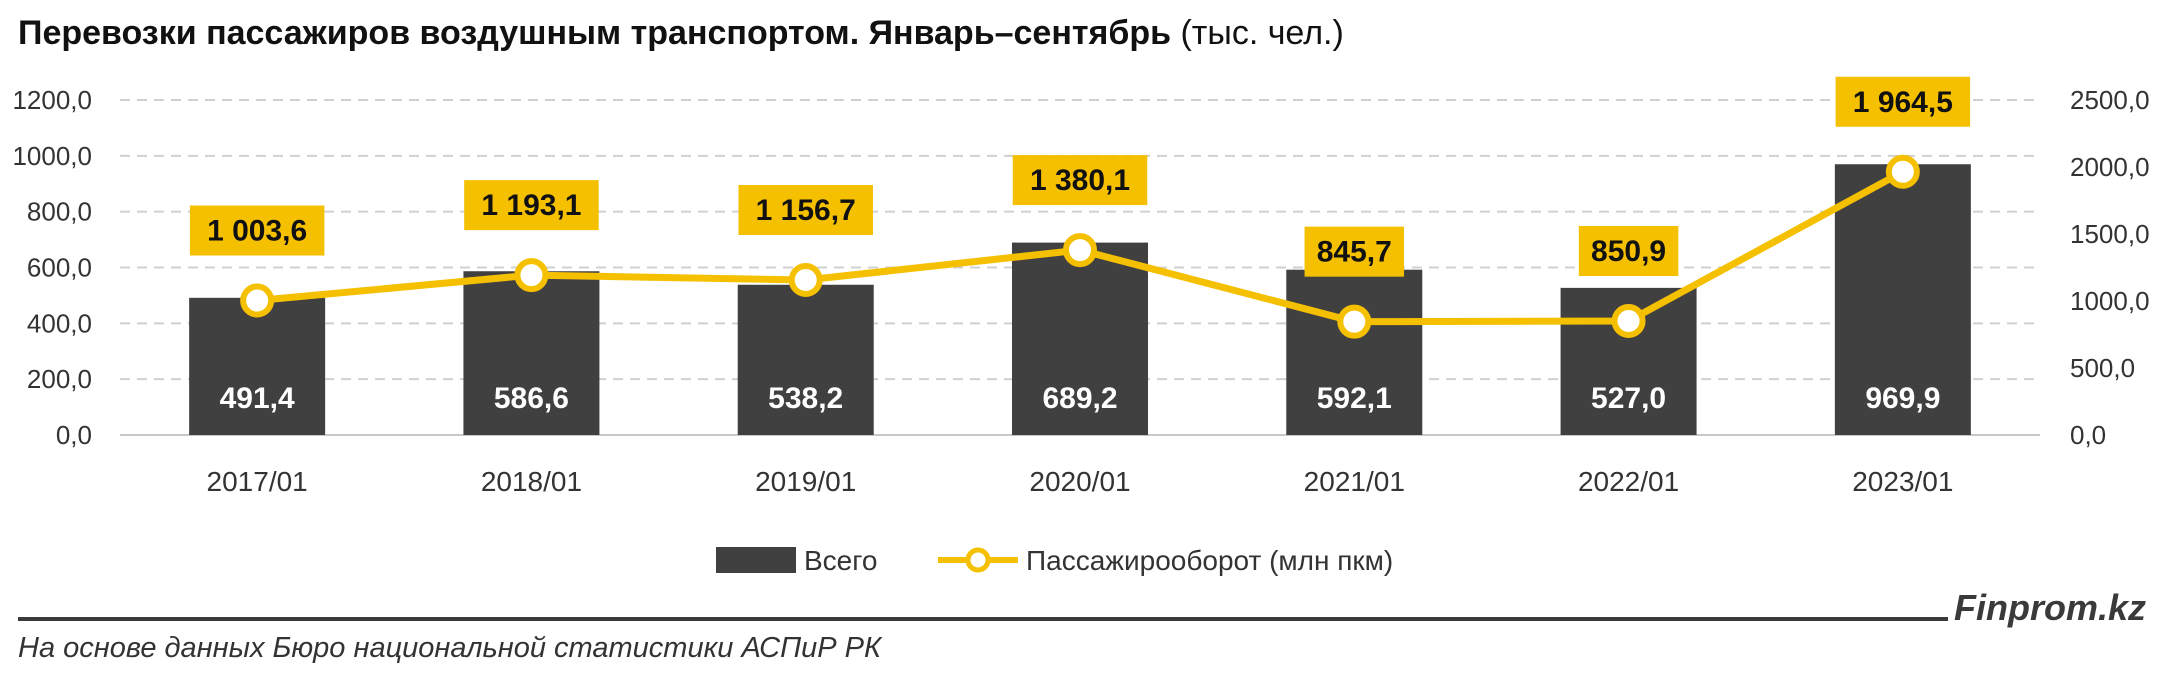  What do you see at coordinates (2110, 234) in the screenshot?
I see `y-right-tick-label: 1500,0` at bounding box center [2110, 234].